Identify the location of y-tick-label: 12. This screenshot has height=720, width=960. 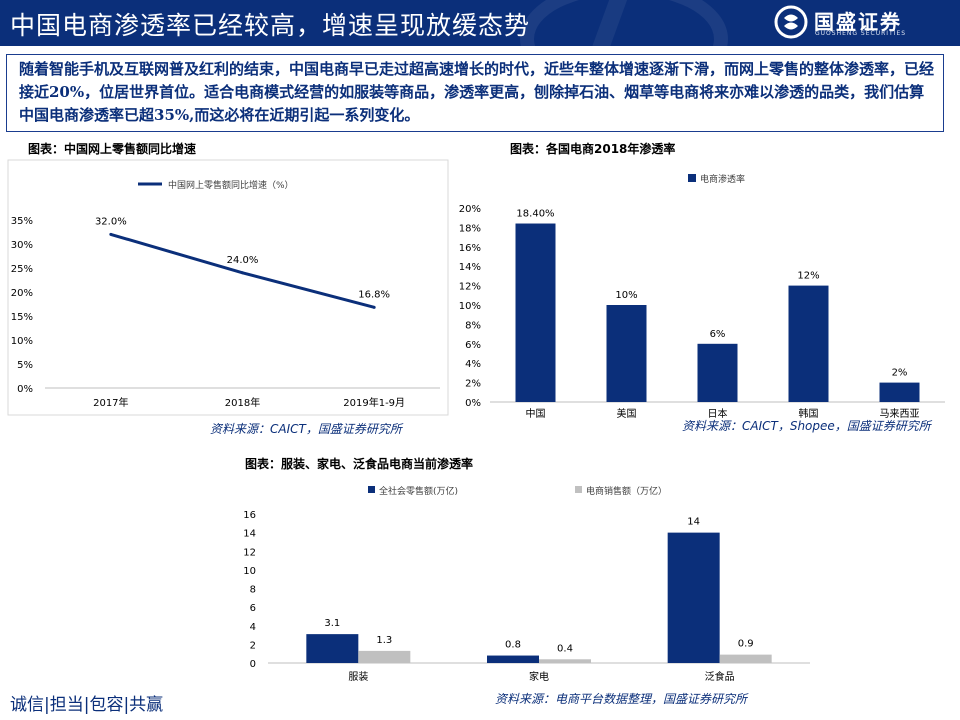
(249, 552).